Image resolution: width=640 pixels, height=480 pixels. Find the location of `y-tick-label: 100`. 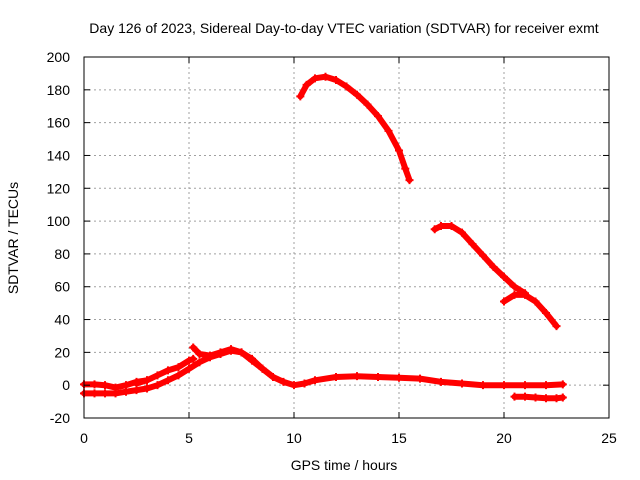

y-tick-label: 100 is located at coordinates (59, 221).